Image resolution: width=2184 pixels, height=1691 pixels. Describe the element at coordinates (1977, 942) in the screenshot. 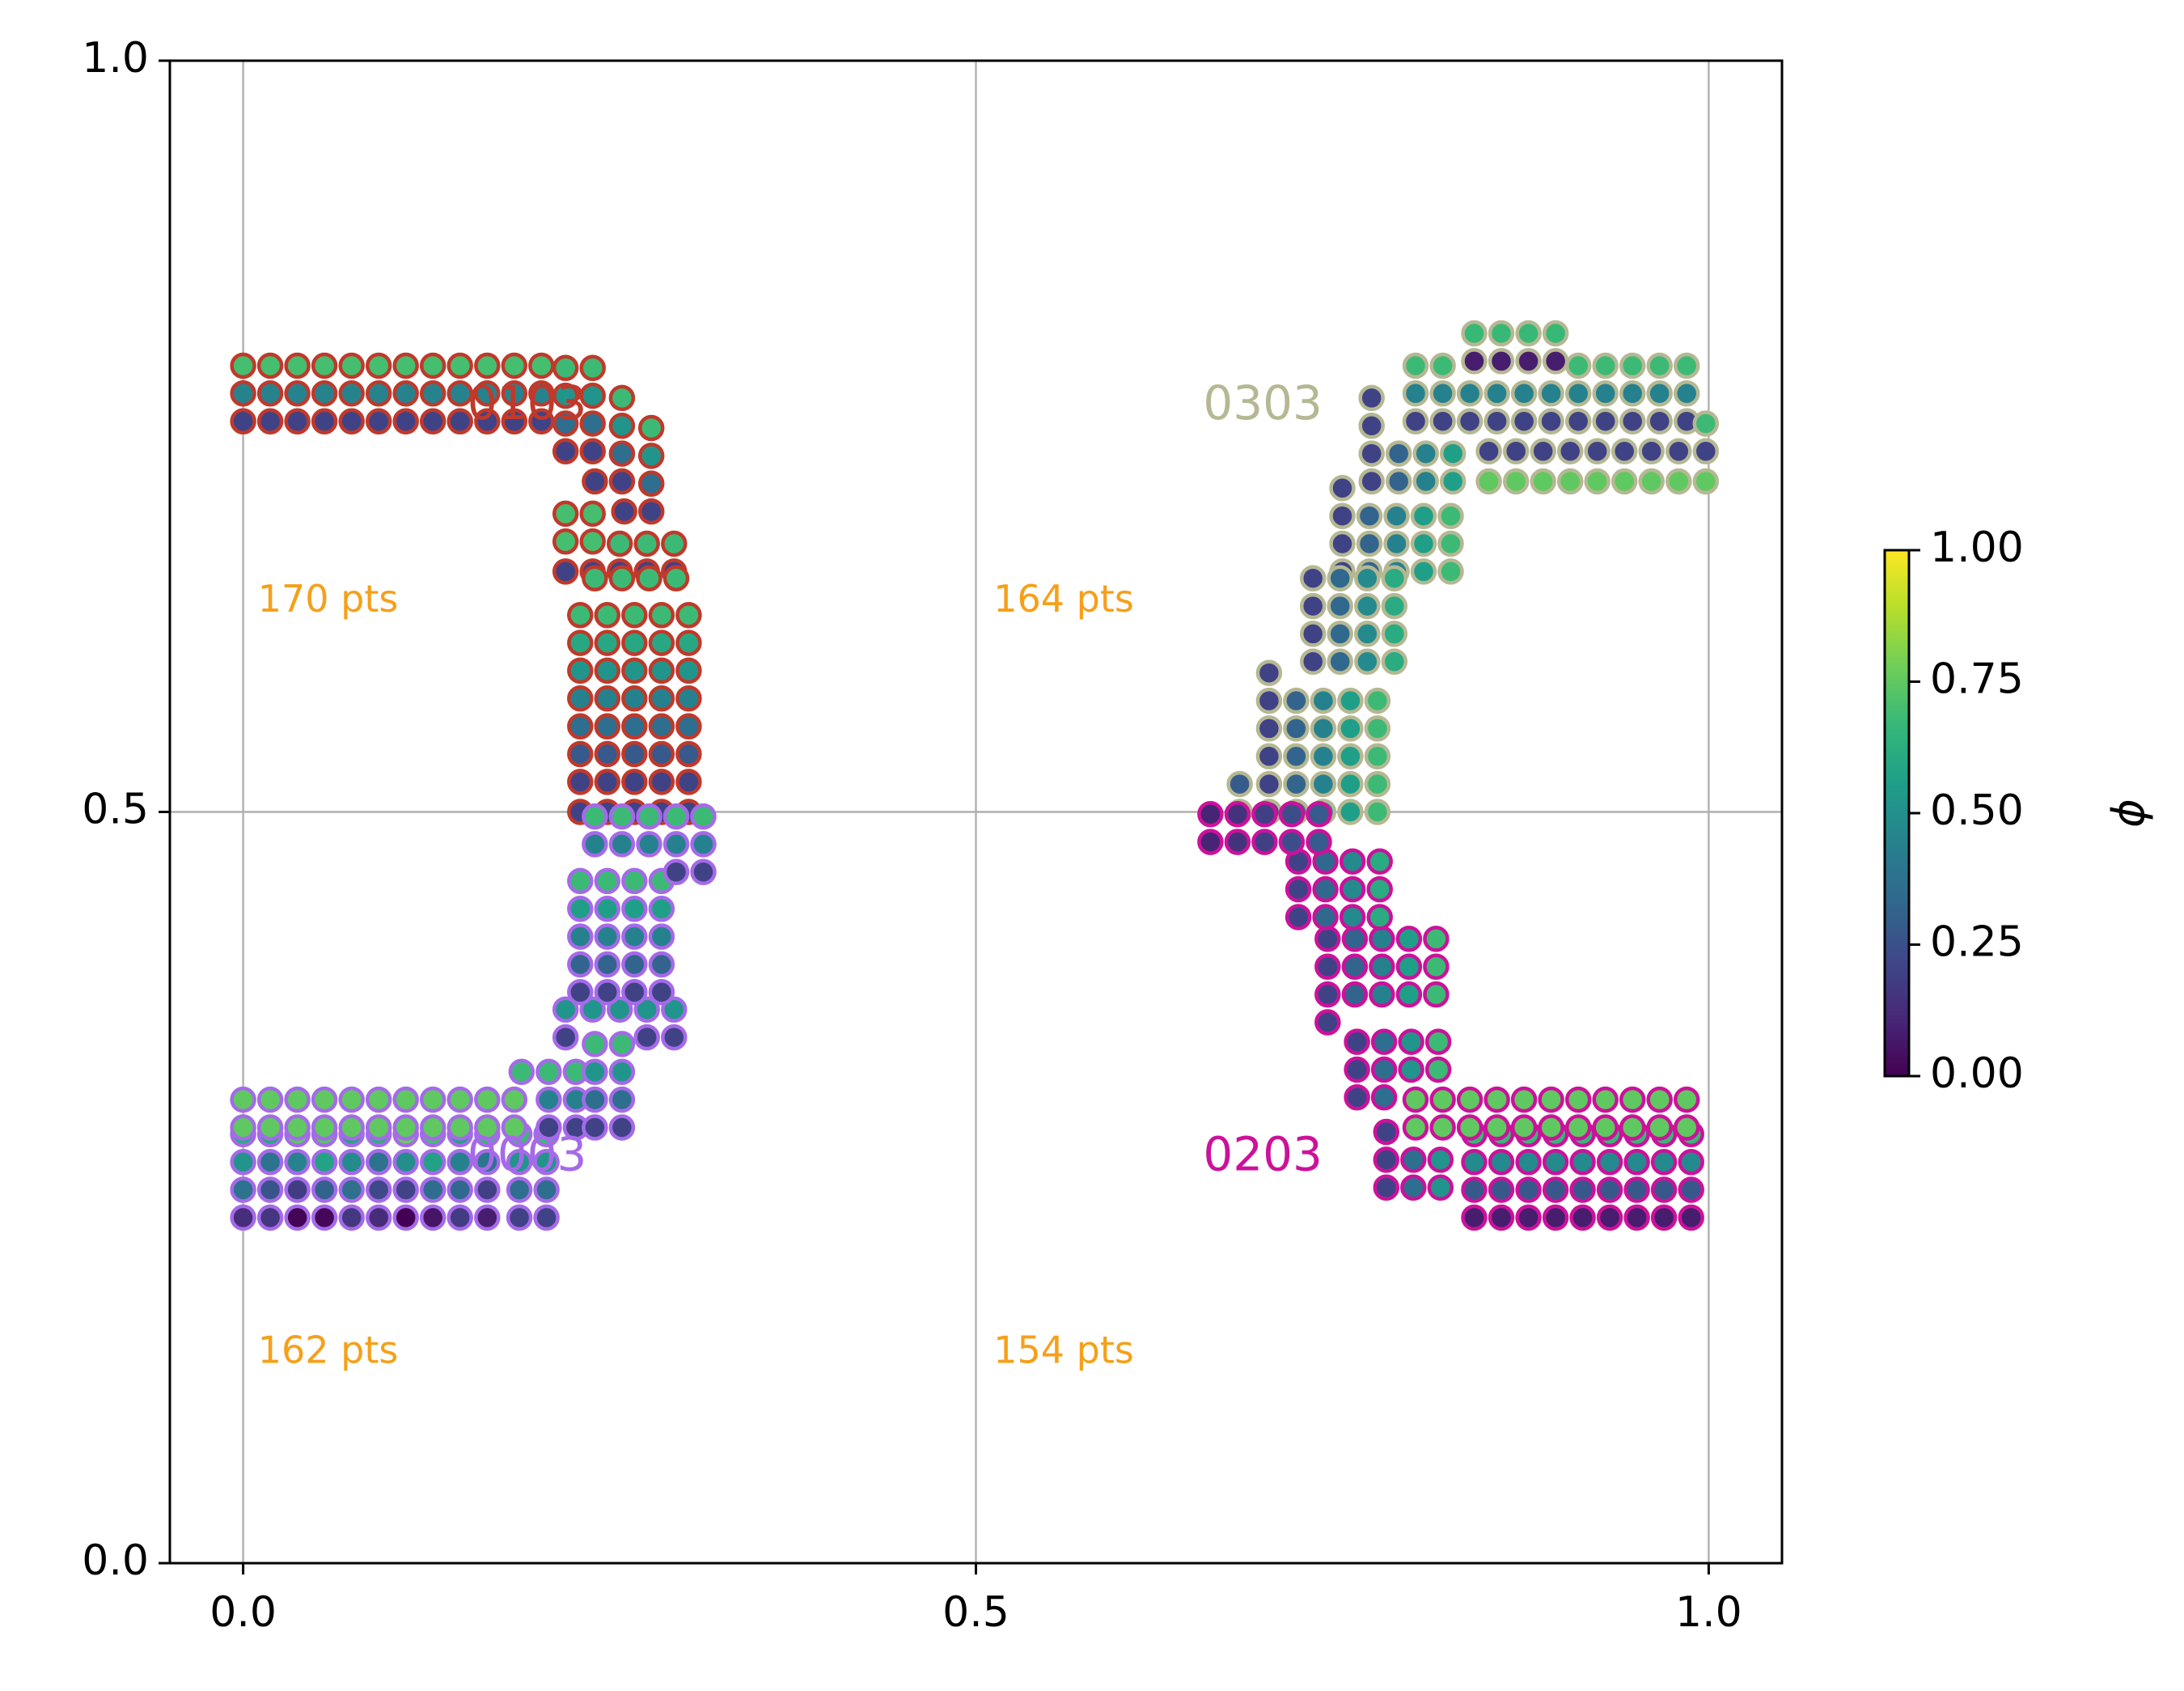

I see `colorbar-tick-label-1: 0.25` at that location.